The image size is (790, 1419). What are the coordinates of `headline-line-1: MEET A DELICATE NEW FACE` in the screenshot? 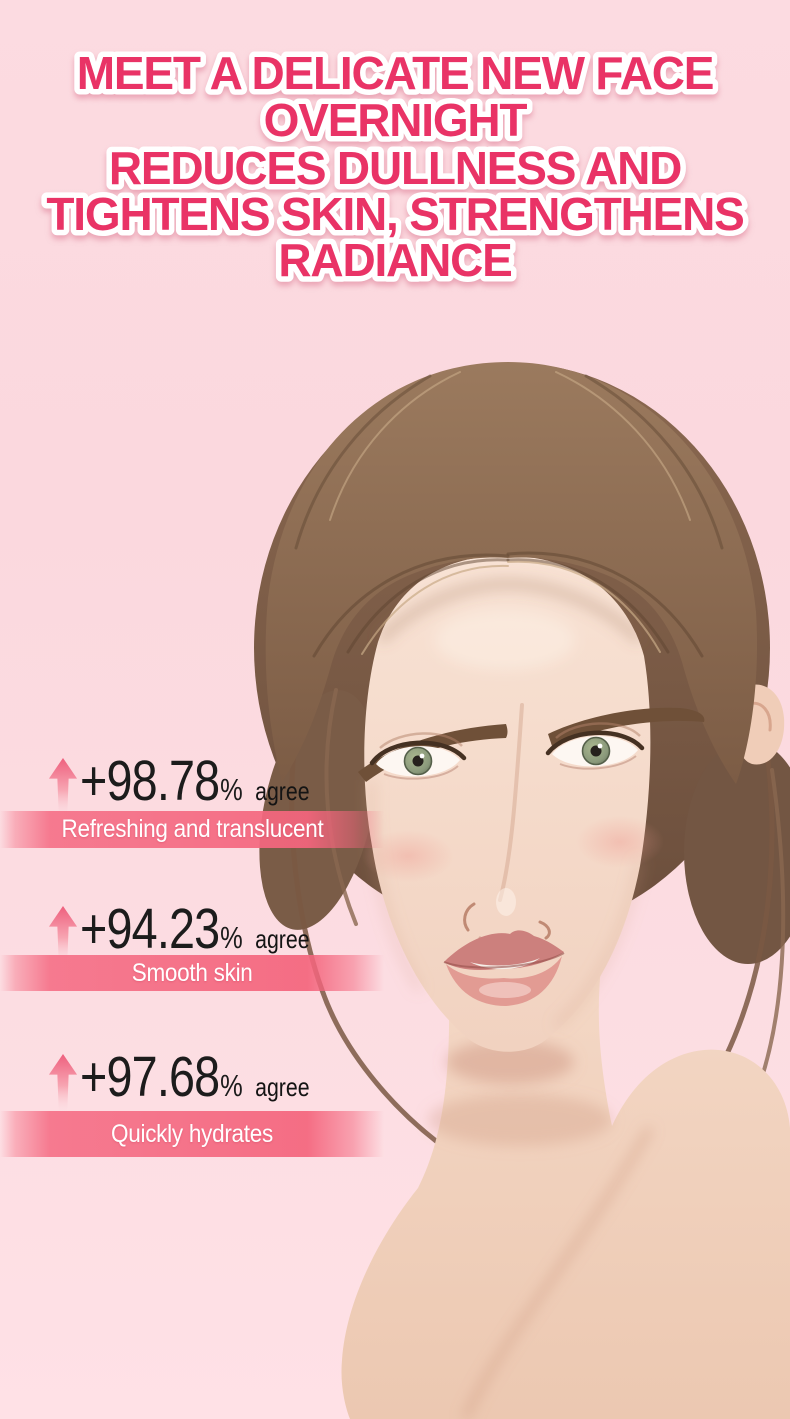 It's located at (395, 73).